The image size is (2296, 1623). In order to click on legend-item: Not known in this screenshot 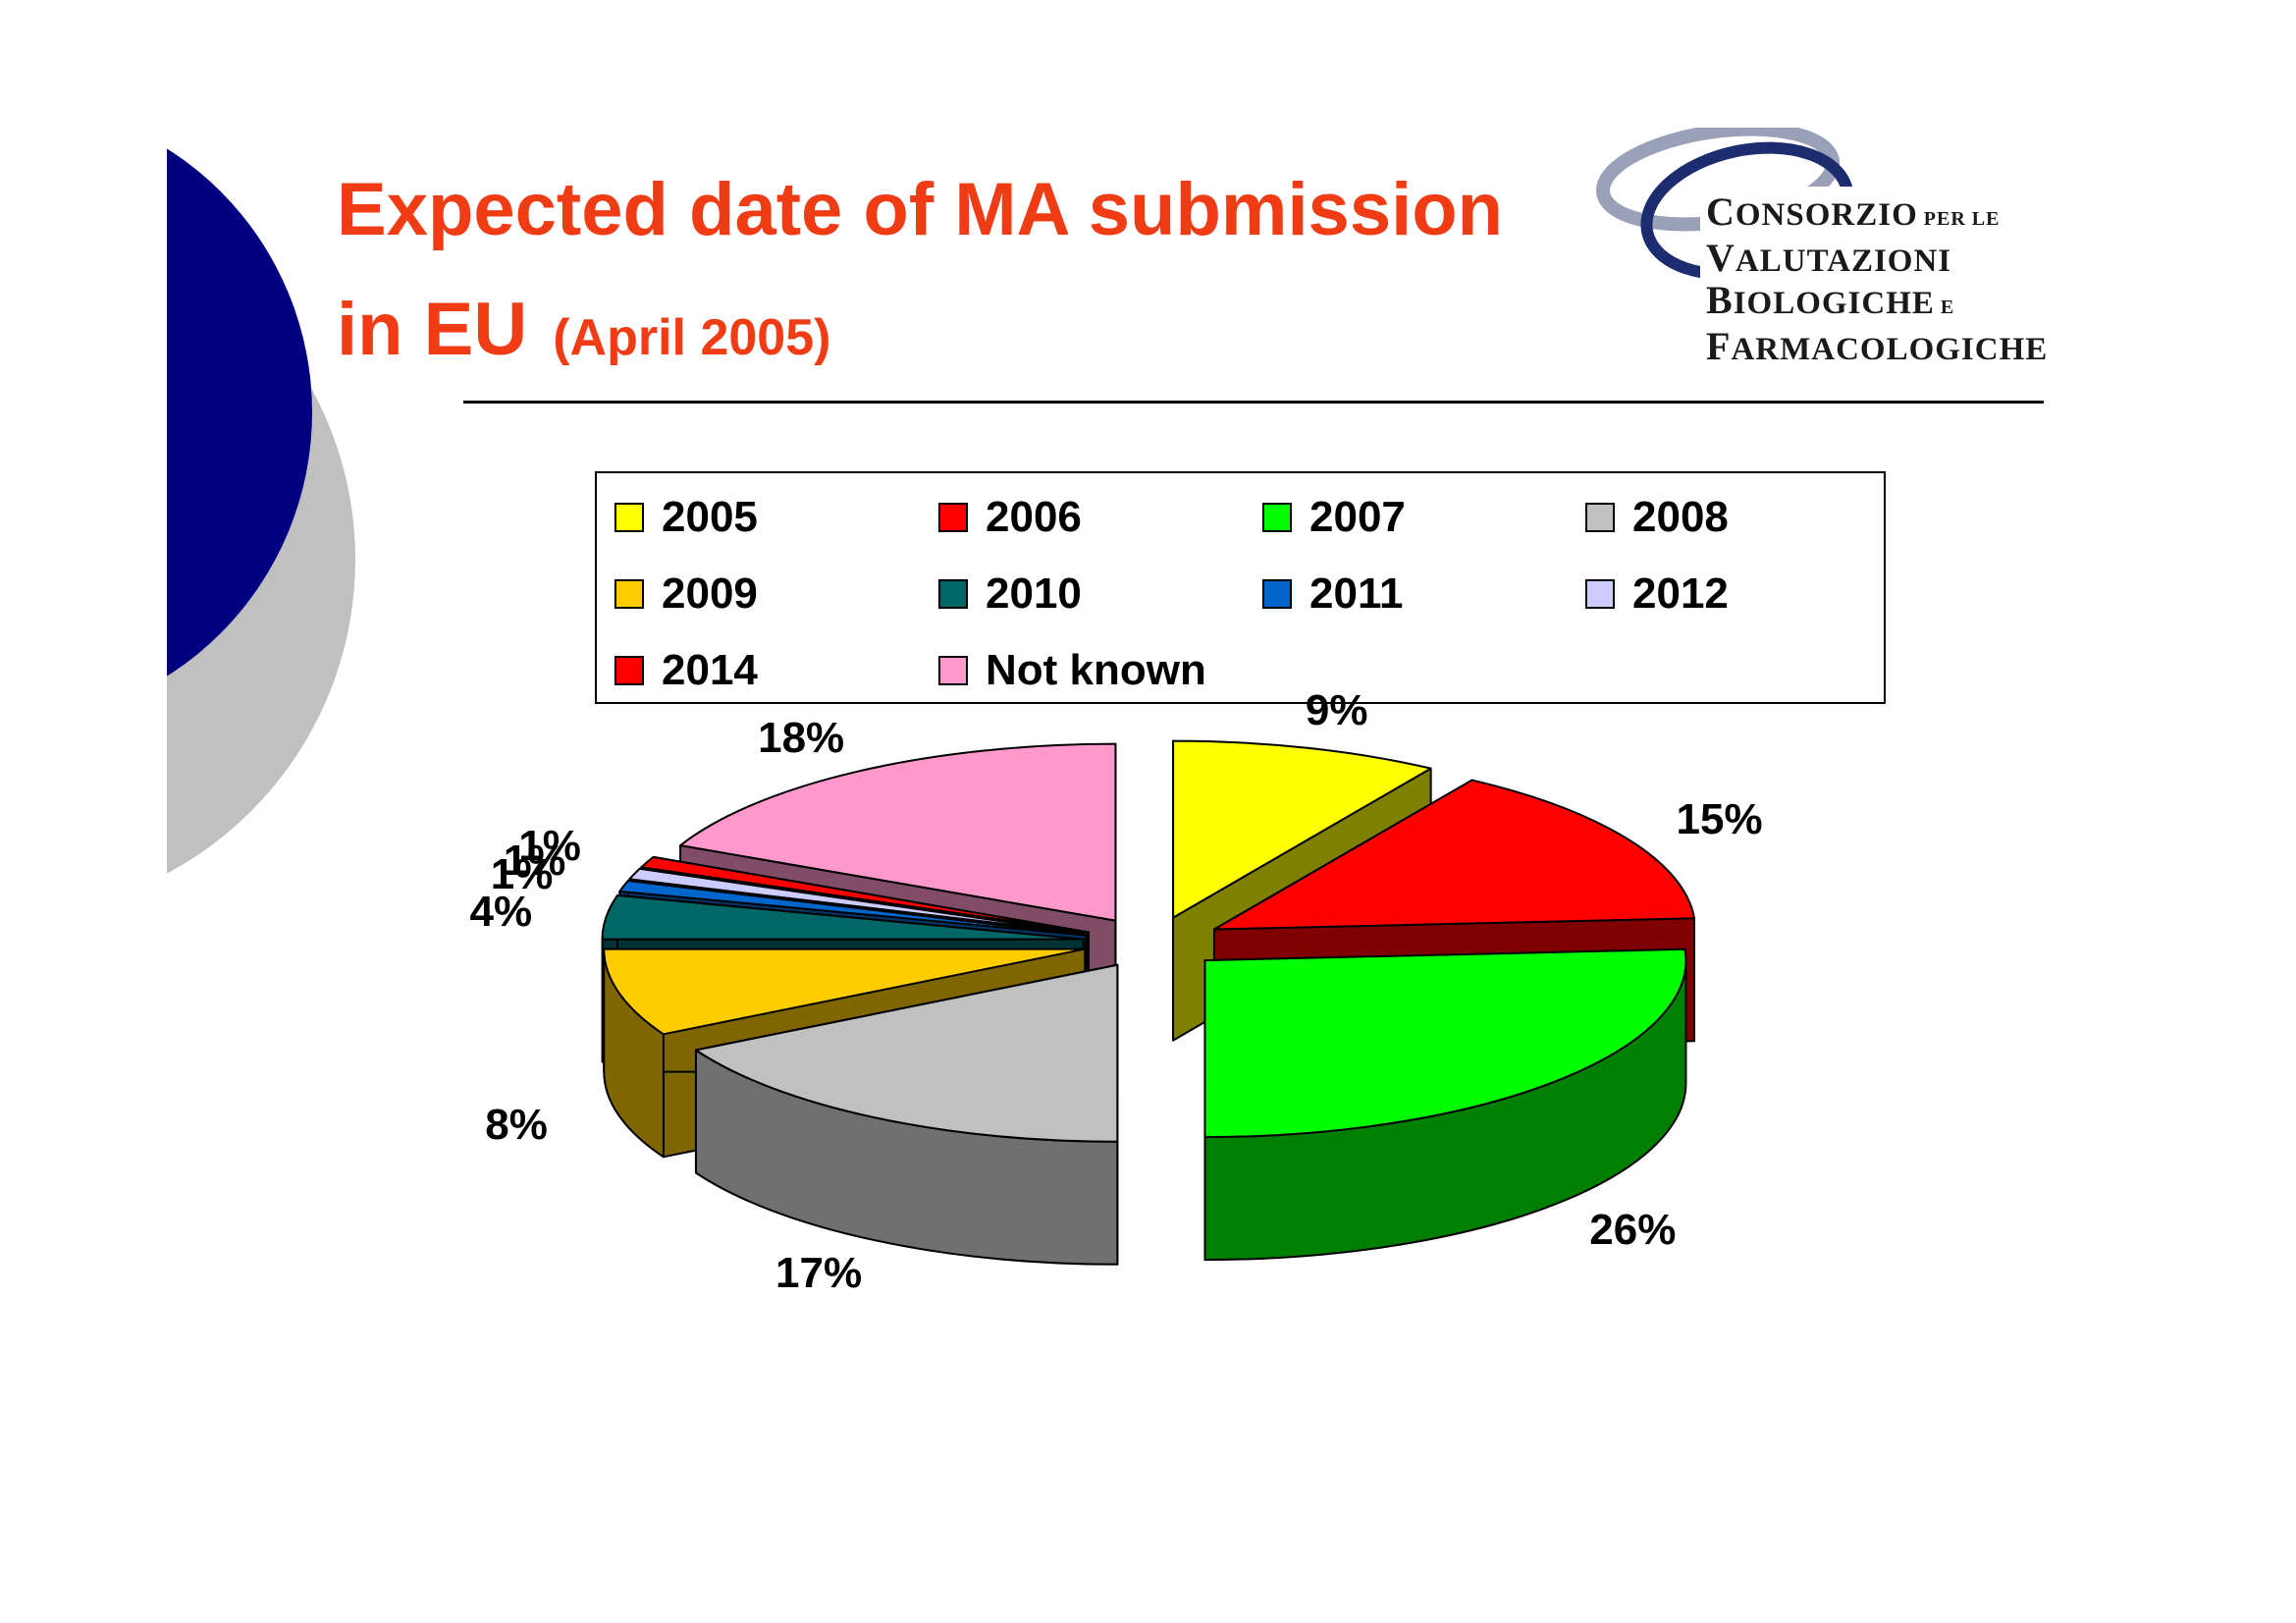, I will do `click(1072, 670)`.